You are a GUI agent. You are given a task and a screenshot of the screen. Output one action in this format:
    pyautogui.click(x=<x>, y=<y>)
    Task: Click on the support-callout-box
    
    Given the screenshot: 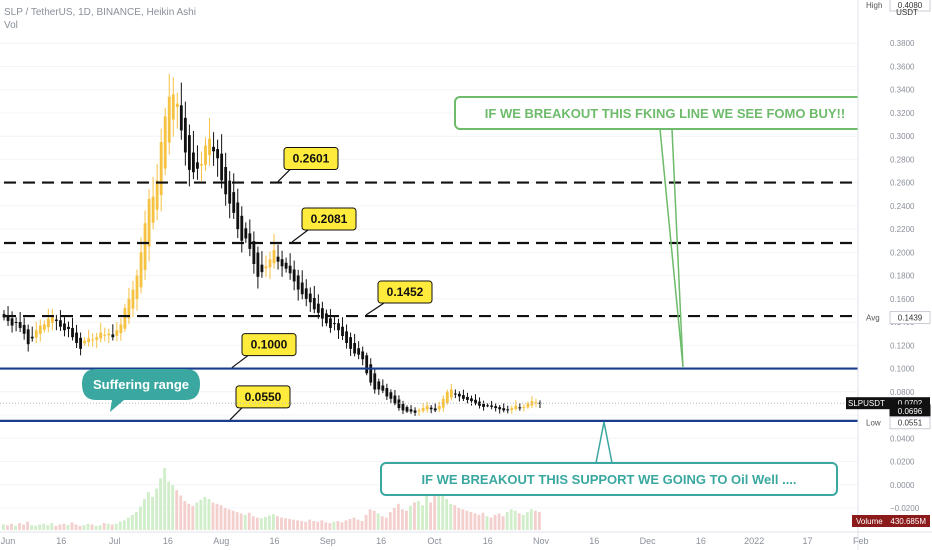 What is the action you would take?
    pyautogui.click(x=609, y=479)
    